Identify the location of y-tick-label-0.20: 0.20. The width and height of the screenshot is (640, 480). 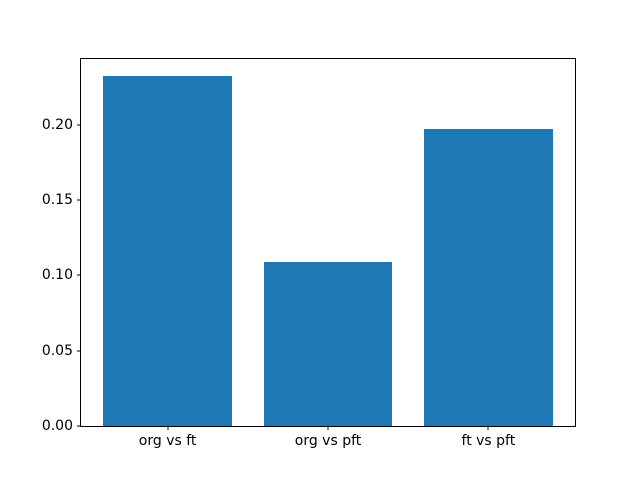
(57, 124).